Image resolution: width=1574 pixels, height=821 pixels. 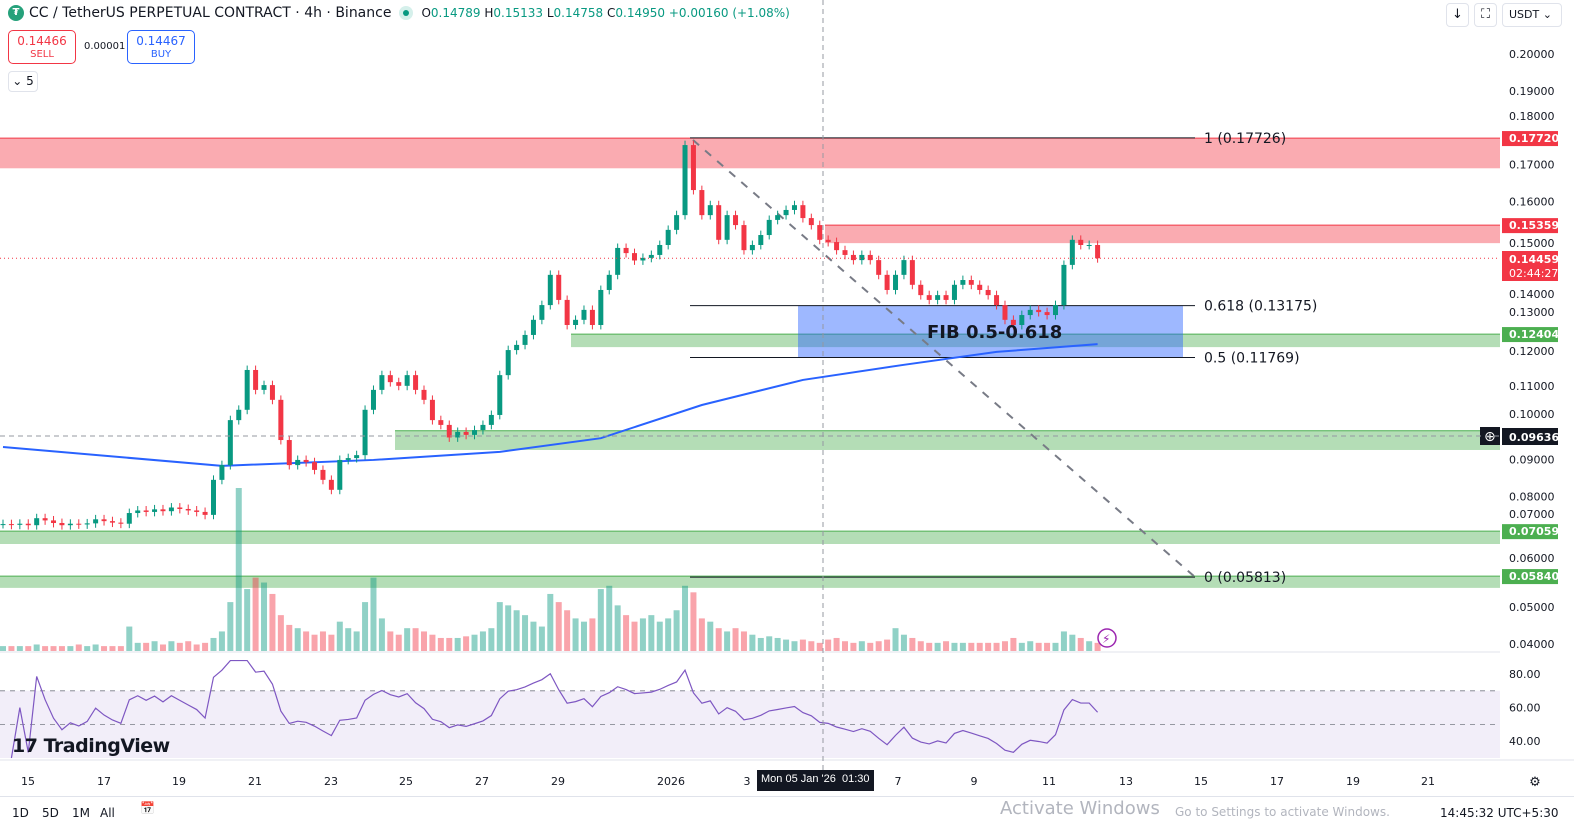 I want to click on time-tick: 15, so click(x=1201, y=781).